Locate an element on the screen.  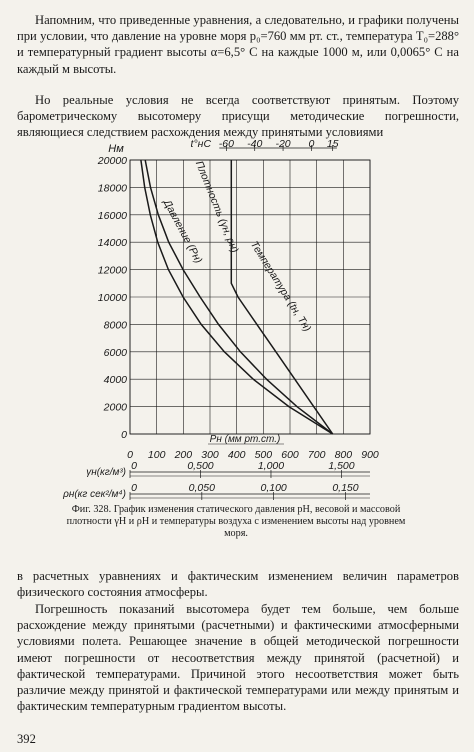
y-tick-label: 16000 is located at coordinates (112, 216).